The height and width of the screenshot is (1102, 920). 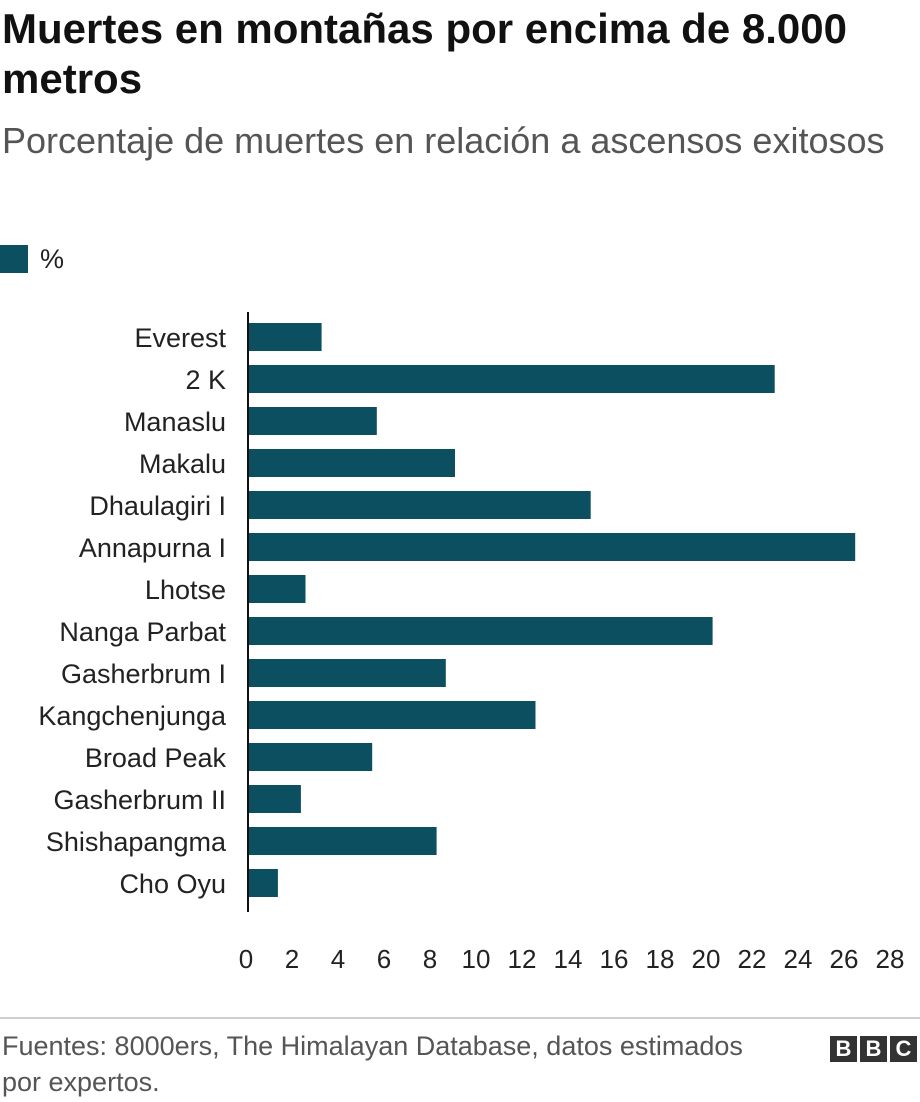 I want to click on bar-gasherbrum-ii, so click(x=274, y=799).